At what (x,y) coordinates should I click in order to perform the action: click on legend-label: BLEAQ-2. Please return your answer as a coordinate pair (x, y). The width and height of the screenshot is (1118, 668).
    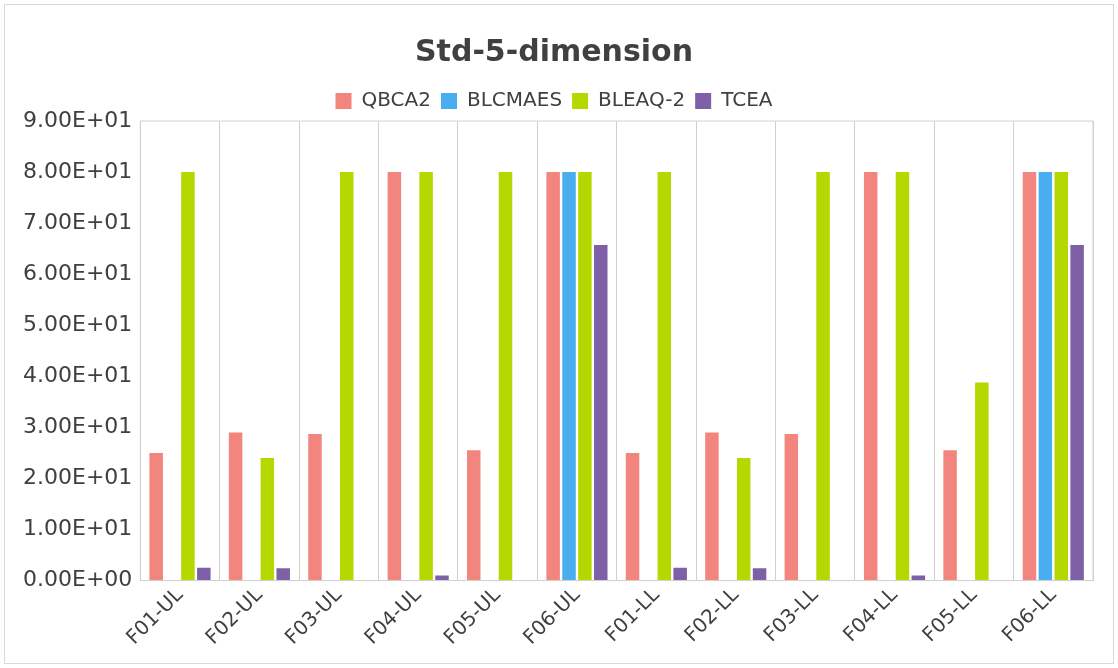
    Looking at the image, I should click on (642, 99).